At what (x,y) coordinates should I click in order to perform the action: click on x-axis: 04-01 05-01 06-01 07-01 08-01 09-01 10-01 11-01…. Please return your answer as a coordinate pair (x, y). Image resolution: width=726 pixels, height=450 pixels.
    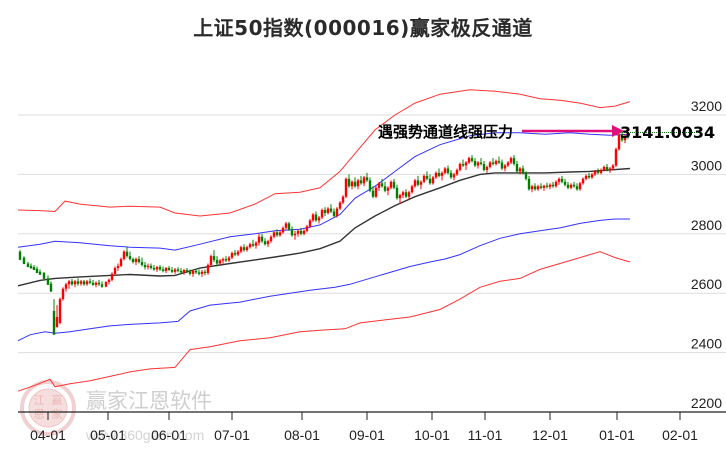
    Looking at the image, I should click on (372, 427).